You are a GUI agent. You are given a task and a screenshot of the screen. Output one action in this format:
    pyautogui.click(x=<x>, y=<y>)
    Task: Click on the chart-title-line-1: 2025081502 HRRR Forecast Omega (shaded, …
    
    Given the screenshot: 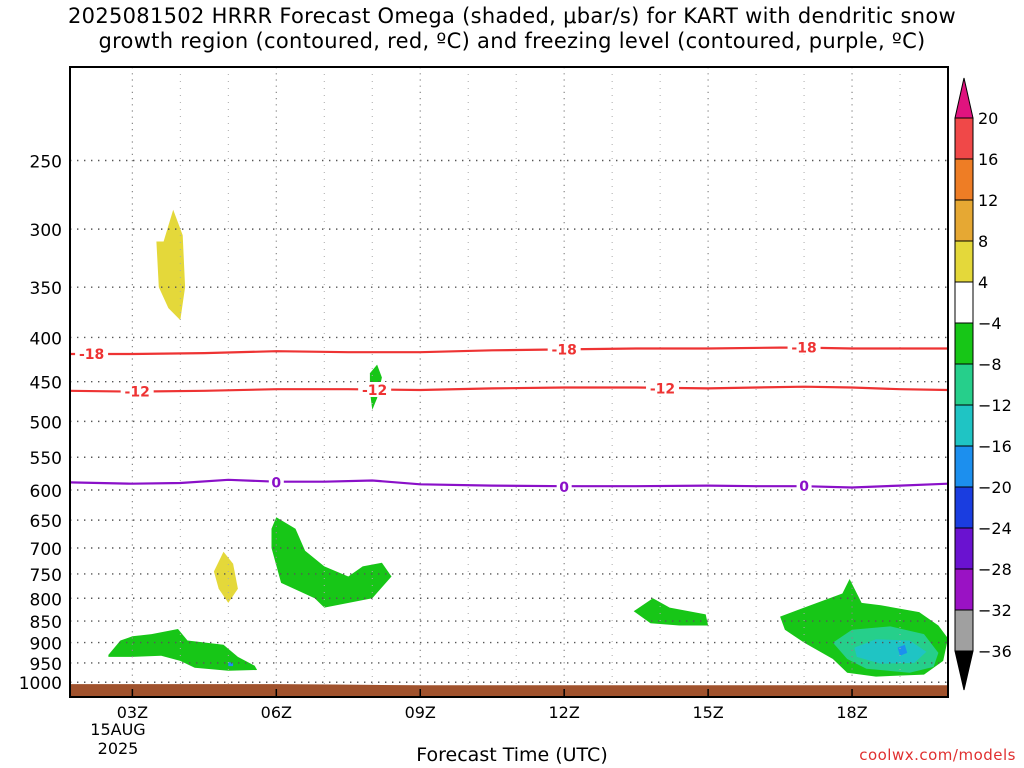 What is the action you would take?
    pyautogui.click(x=512, y=16)
    